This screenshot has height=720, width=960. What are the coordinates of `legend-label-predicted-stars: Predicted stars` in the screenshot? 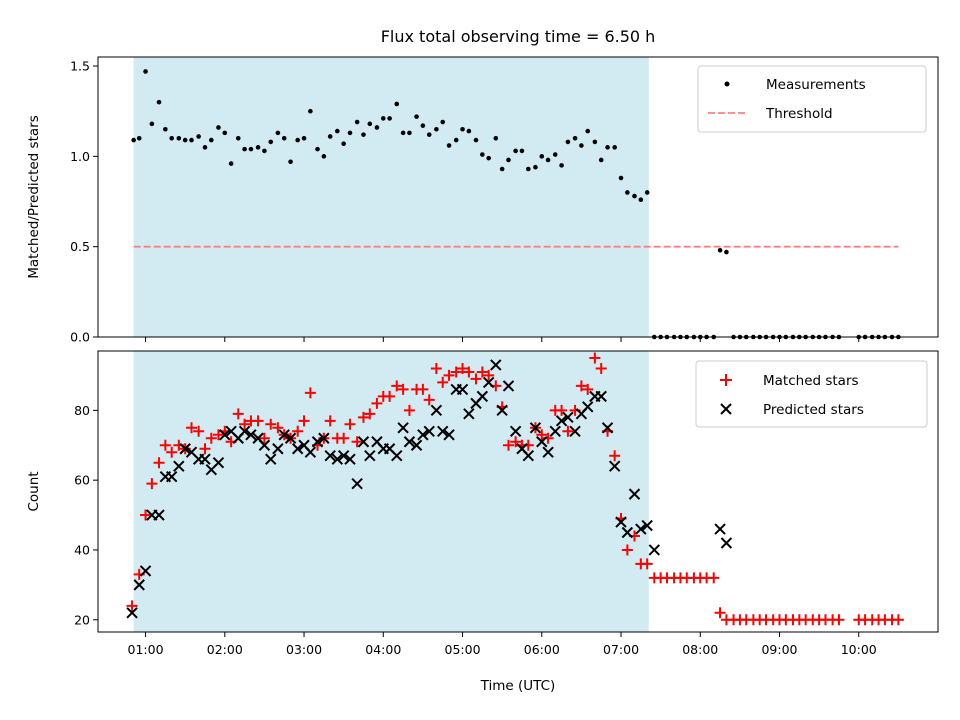 It's located at (813, 410).